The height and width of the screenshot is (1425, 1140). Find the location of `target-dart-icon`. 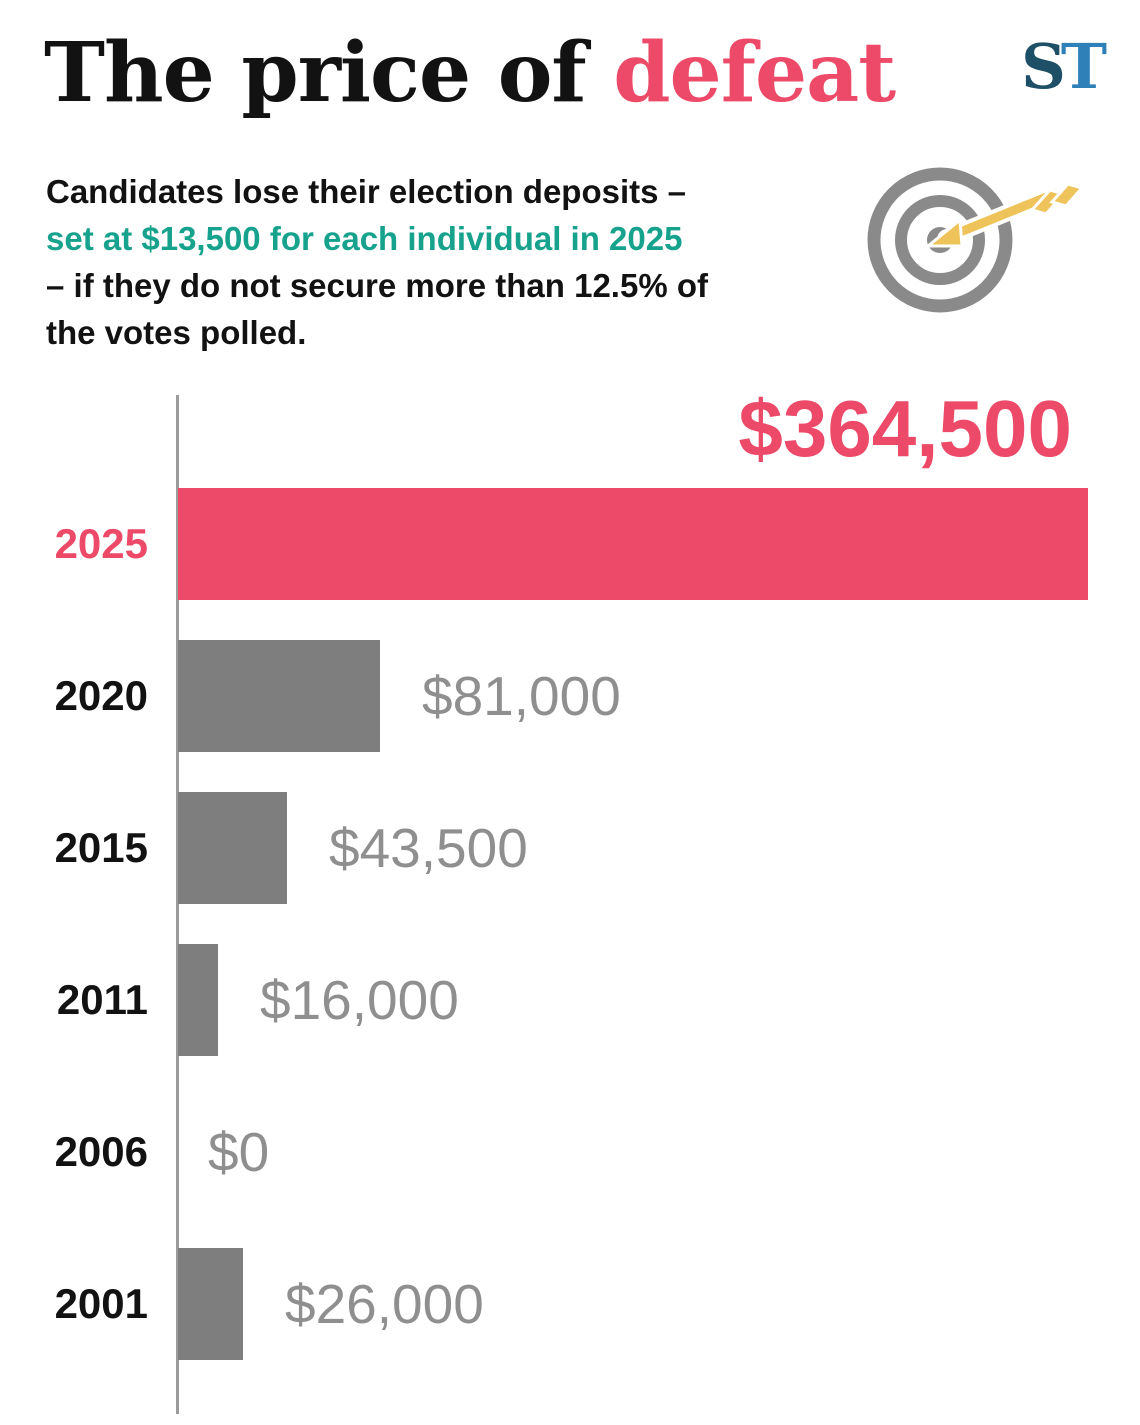

target-dart-icon is located at coordinates (980, 248).